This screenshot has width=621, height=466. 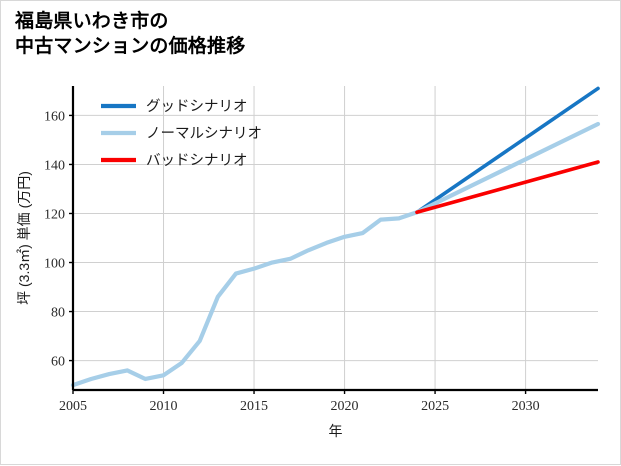 I want to click on y-tick-label: 120, so click(x=54, y=214).